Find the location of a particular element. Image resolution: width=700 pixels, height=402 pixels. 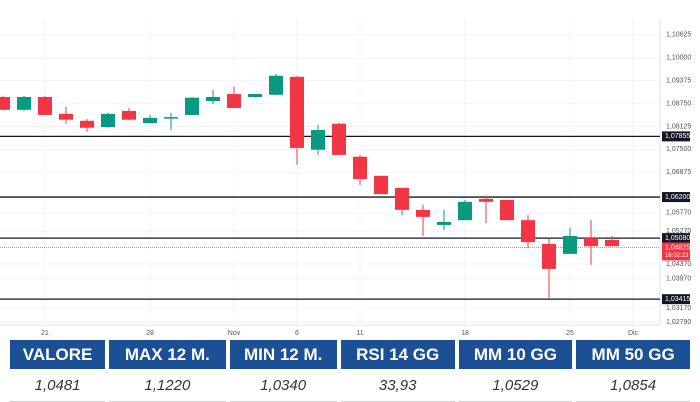

level-label: 1,03415 is located at coordinates (677, 299).